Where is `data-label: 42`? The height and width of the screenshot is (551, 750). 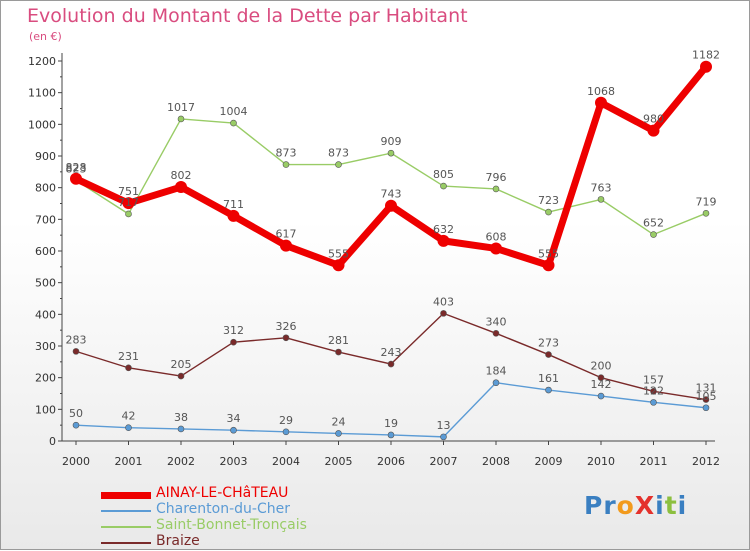 data-label: 42 is located at coordinates (129, 416).